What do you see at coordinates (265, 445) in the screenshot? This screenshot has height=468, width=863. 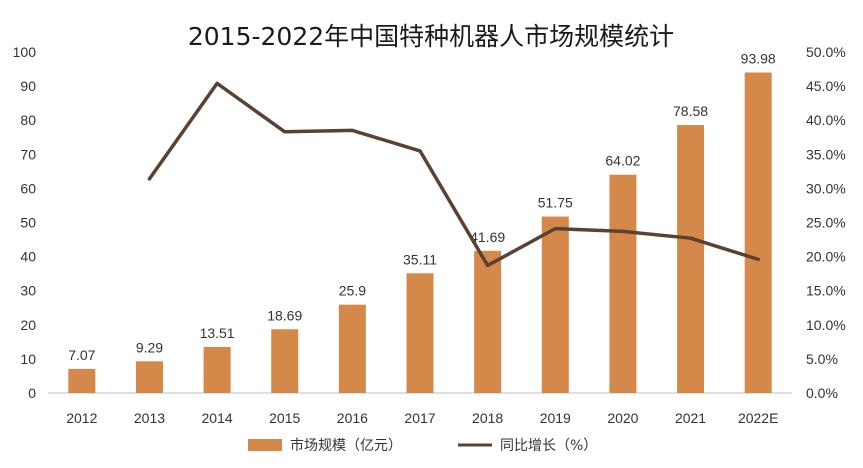 I see `legend-swatch-market-size` at bounding box center [265, 445].